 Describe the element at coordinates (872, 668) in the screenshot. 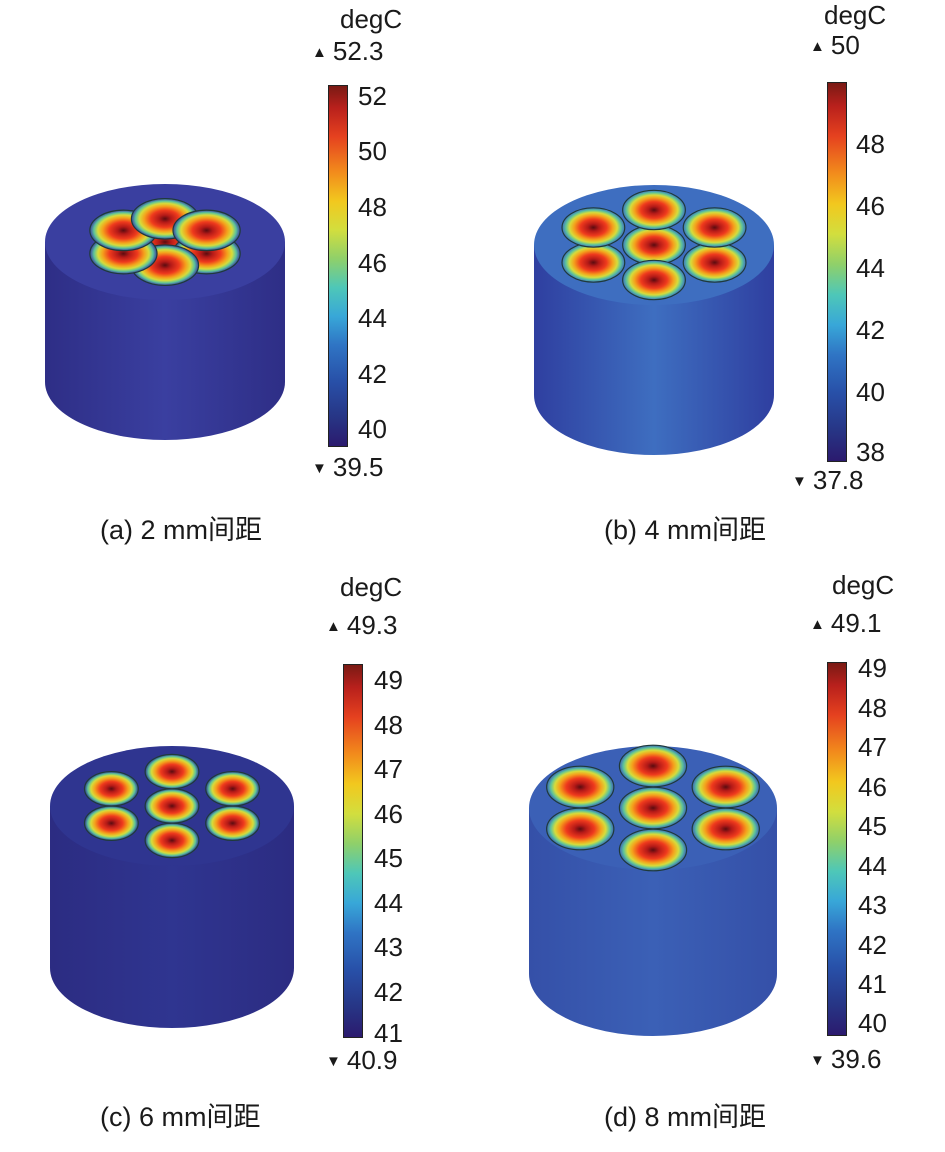

I see `tick-d-0: 49` at that location.